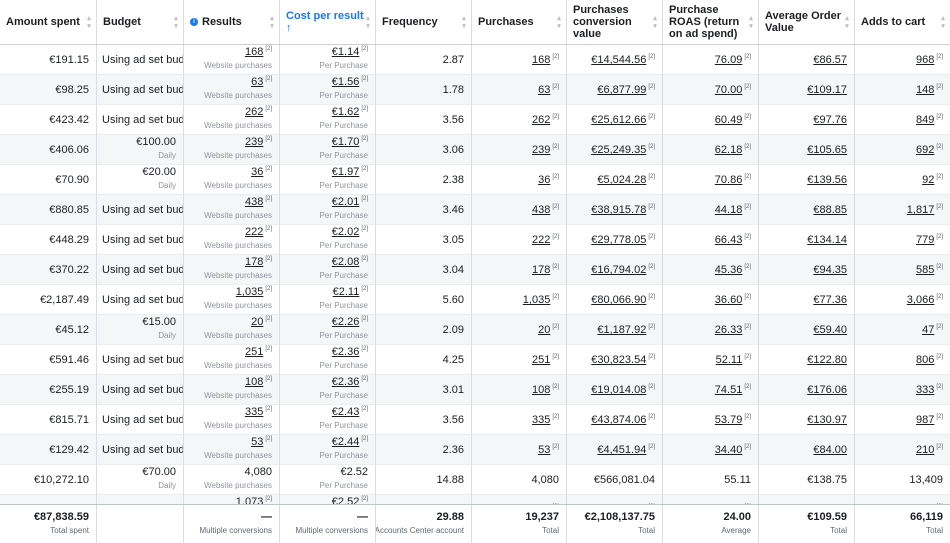 The height and width of the screenshot is (543, 950). Describe the element at coordinates (350, 412) in the screenshot. I see `value-cpr: €2.43 [2]` at that location.